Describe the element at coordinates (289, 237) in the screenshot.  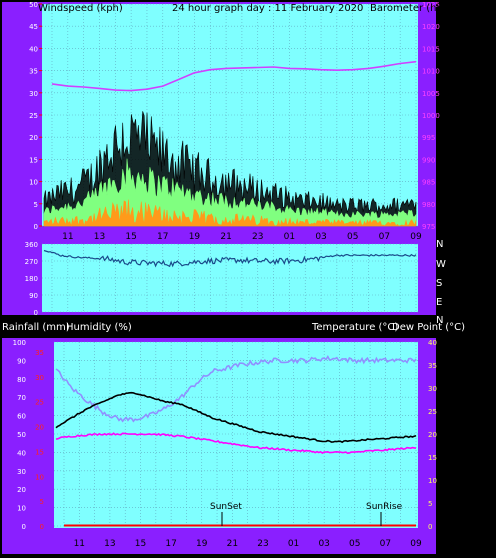
I see `wind-x-tick-label: 01` at that location.